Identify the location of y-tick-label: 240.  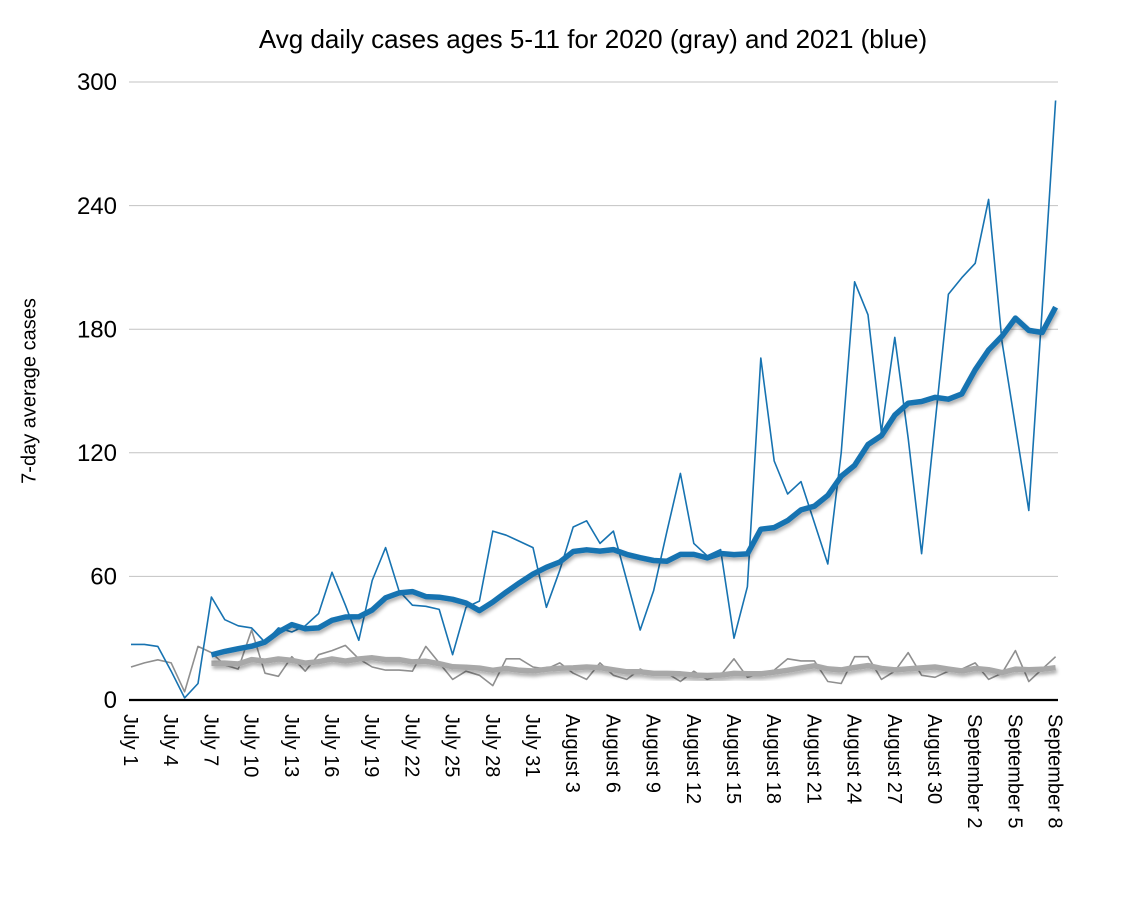
(97, 206).